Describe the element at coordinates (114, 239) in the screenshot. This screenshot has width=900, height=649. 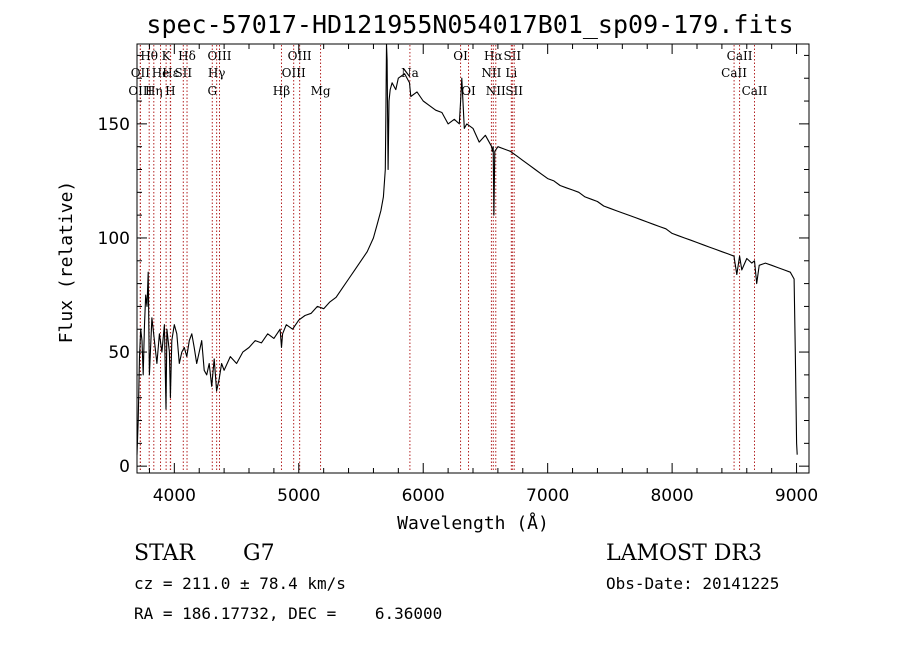
I see `y-tick-label: 100` at that location.